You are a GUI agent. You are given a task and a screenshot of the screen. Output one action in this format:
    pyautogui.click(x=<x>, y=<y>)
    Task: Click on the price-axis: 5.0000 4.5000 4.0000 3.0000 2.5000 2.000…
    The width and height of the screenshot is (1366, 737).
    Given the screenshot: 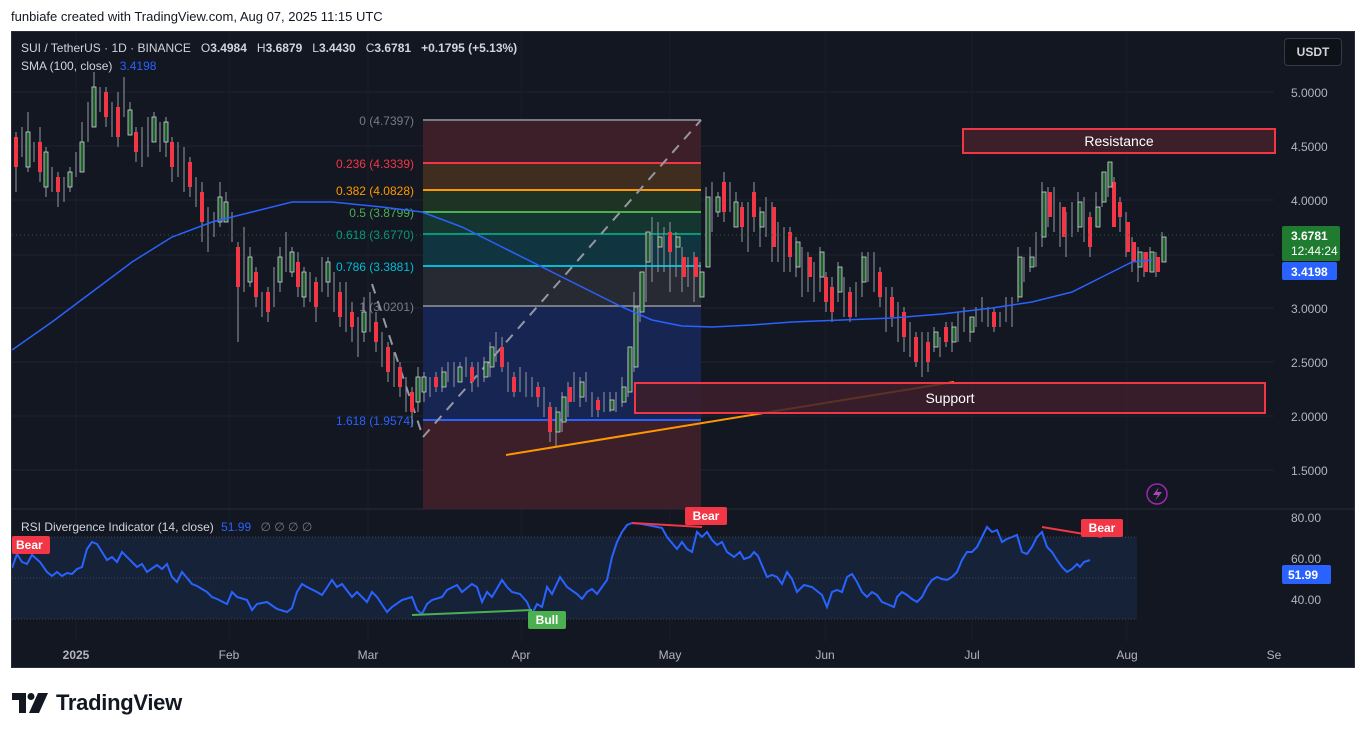 What is the action you would take?
    pyautogui.click(x=1309, y=282)
    